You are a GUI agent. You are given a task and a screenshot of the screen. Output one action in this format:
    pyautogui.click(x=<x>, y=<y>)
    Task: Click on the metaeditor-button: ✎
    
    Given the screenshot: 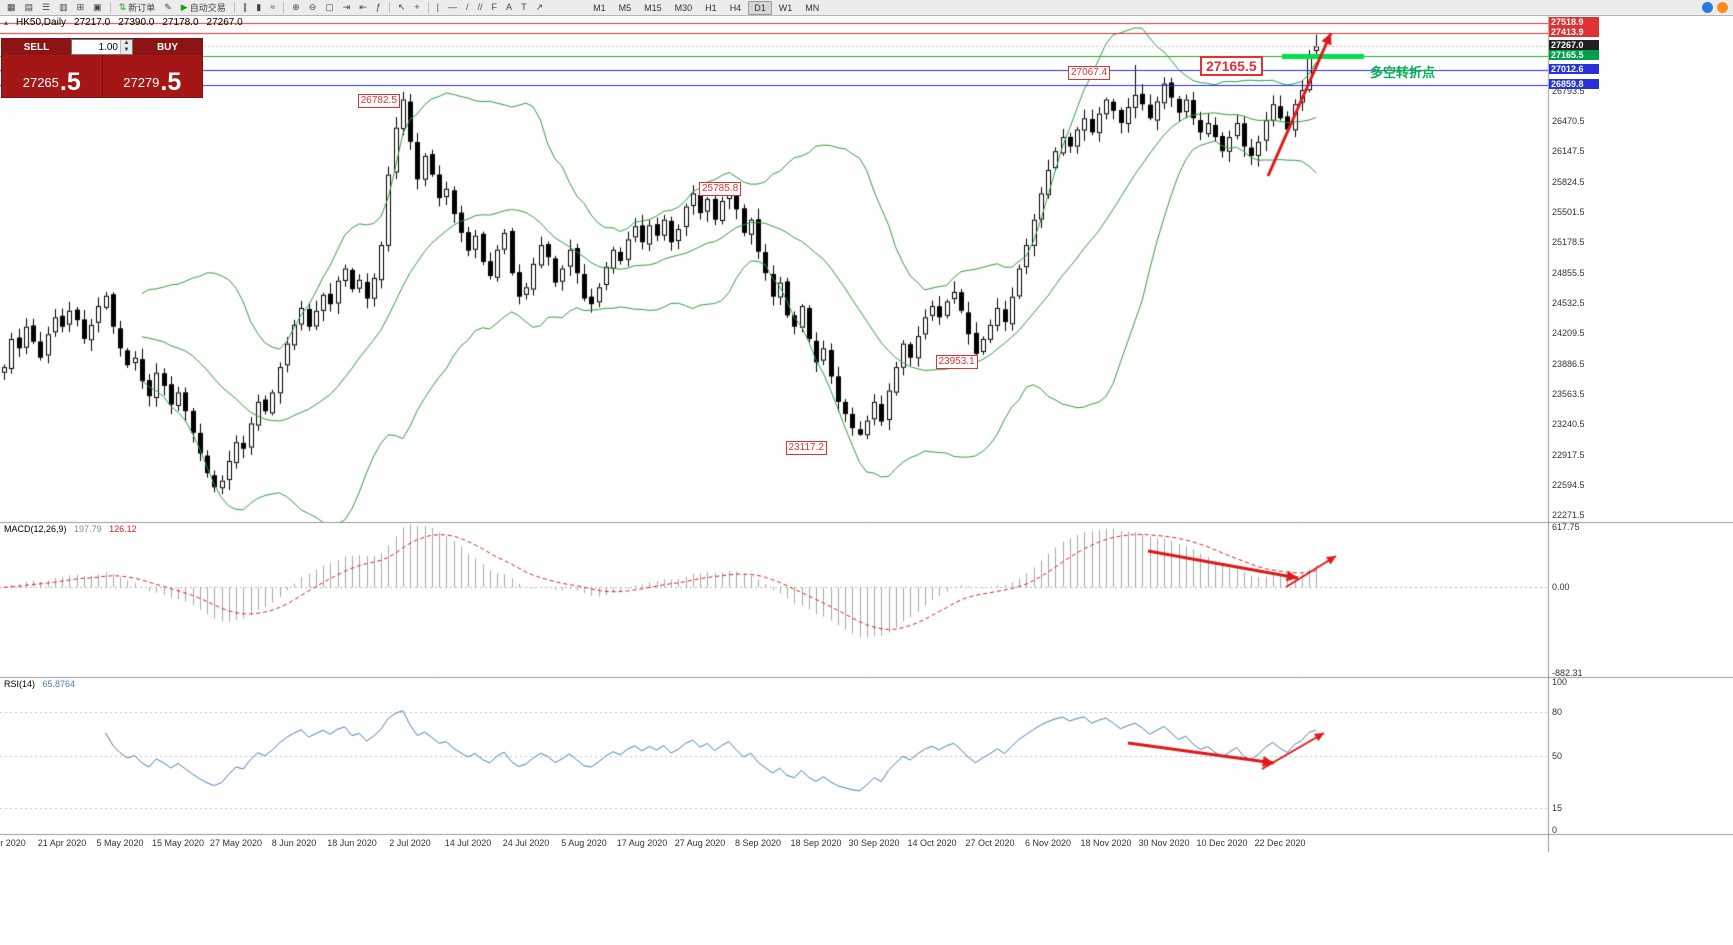 What is the action you would take?
    pyautogui.click(x=168, y=7)
    